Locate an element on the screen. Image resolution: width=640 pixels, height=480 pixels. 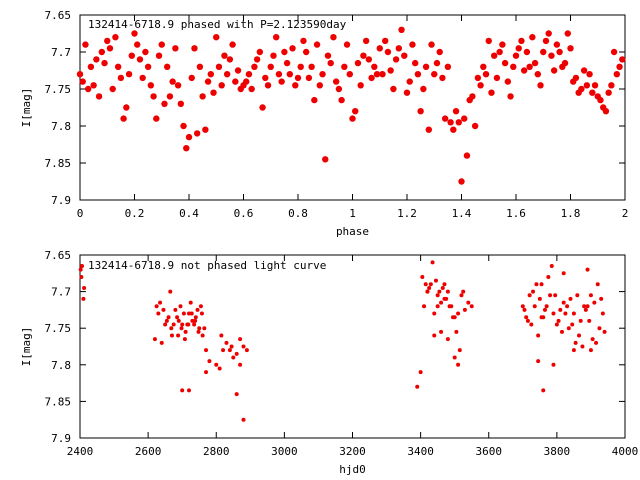
chart-title: 132414-6718.9 phased with P=2.123590day is located at coordinates (217, 24).